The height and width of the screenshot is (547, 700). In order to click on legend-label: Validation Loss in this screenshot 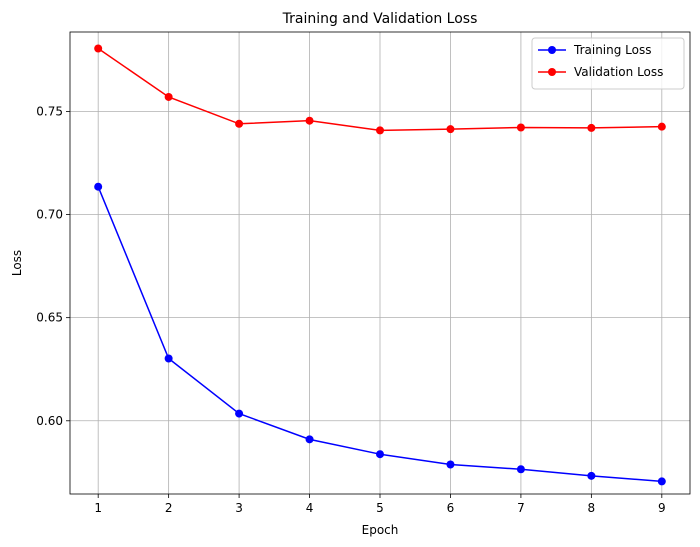, I will do `click(618, 72)`.